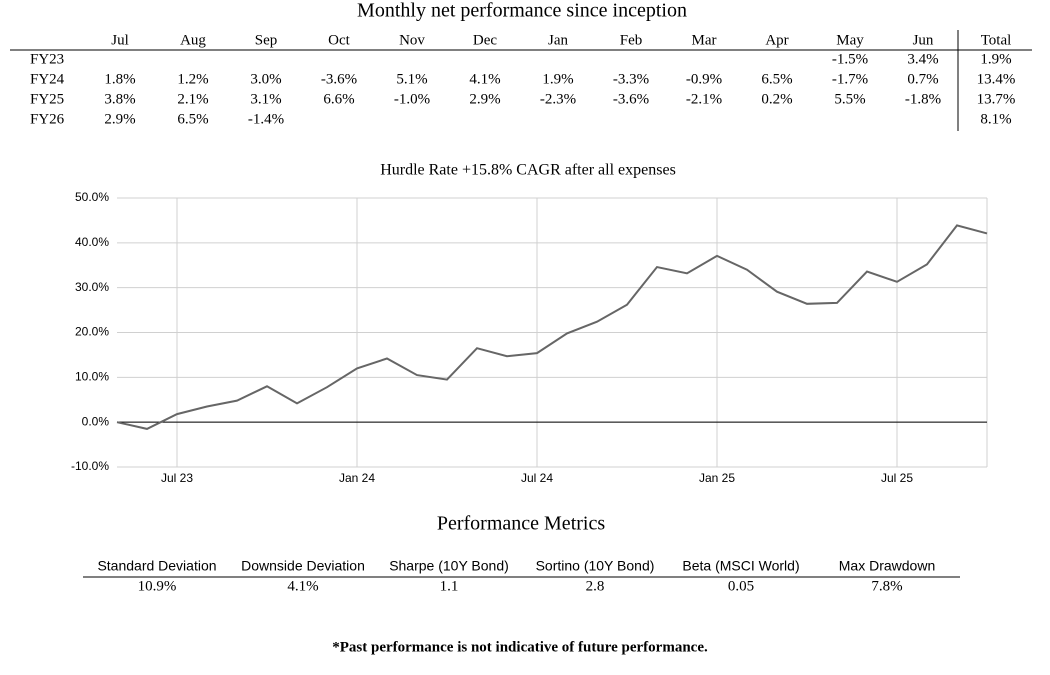 The width and height of the screenshot is (1050, 675). I want to click on cell: 3.4%, so click(922, 59).